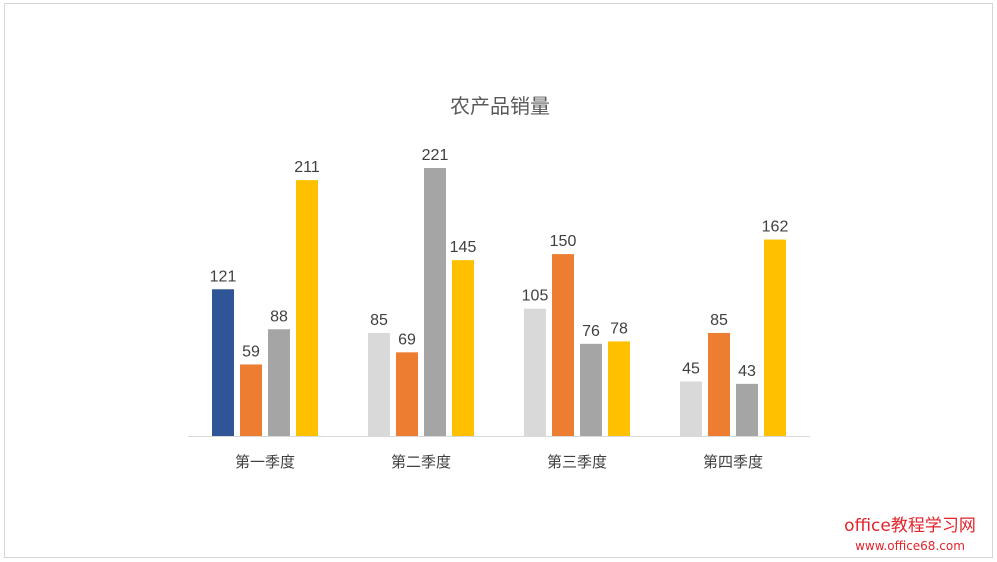  I want to click on data-label-q3-s3: 76, so click(591, 331).